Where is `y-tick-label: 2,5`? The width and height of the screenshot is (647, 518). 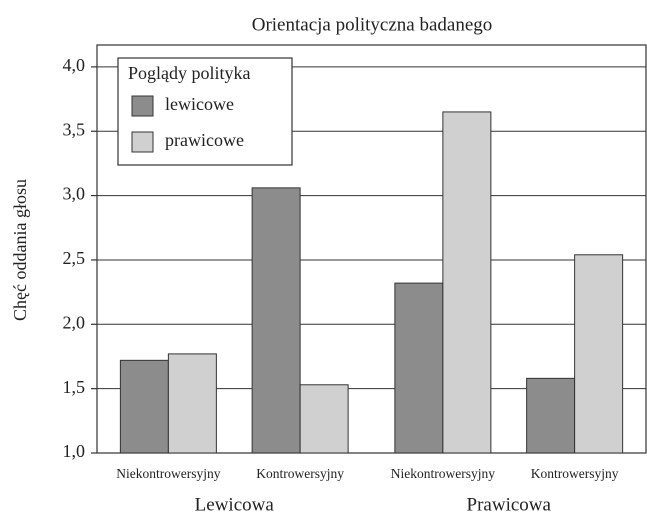 y-tick-label: 2,5 is located at coordinates (74, 258).